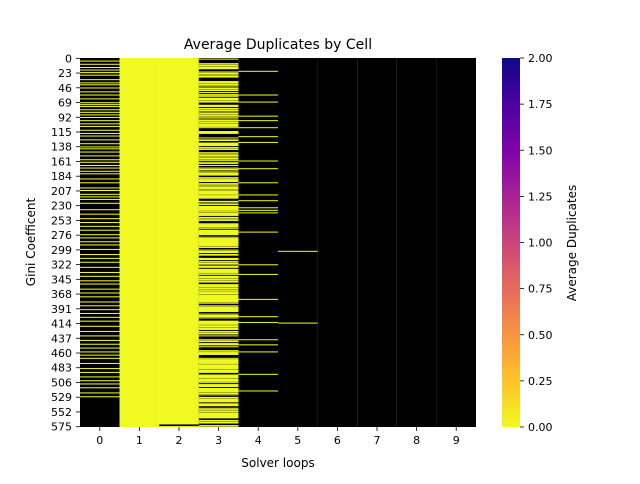  Describe the element at coordinates (61, 235) in the screenshot. I see `y-tick-label: 276` at that location.